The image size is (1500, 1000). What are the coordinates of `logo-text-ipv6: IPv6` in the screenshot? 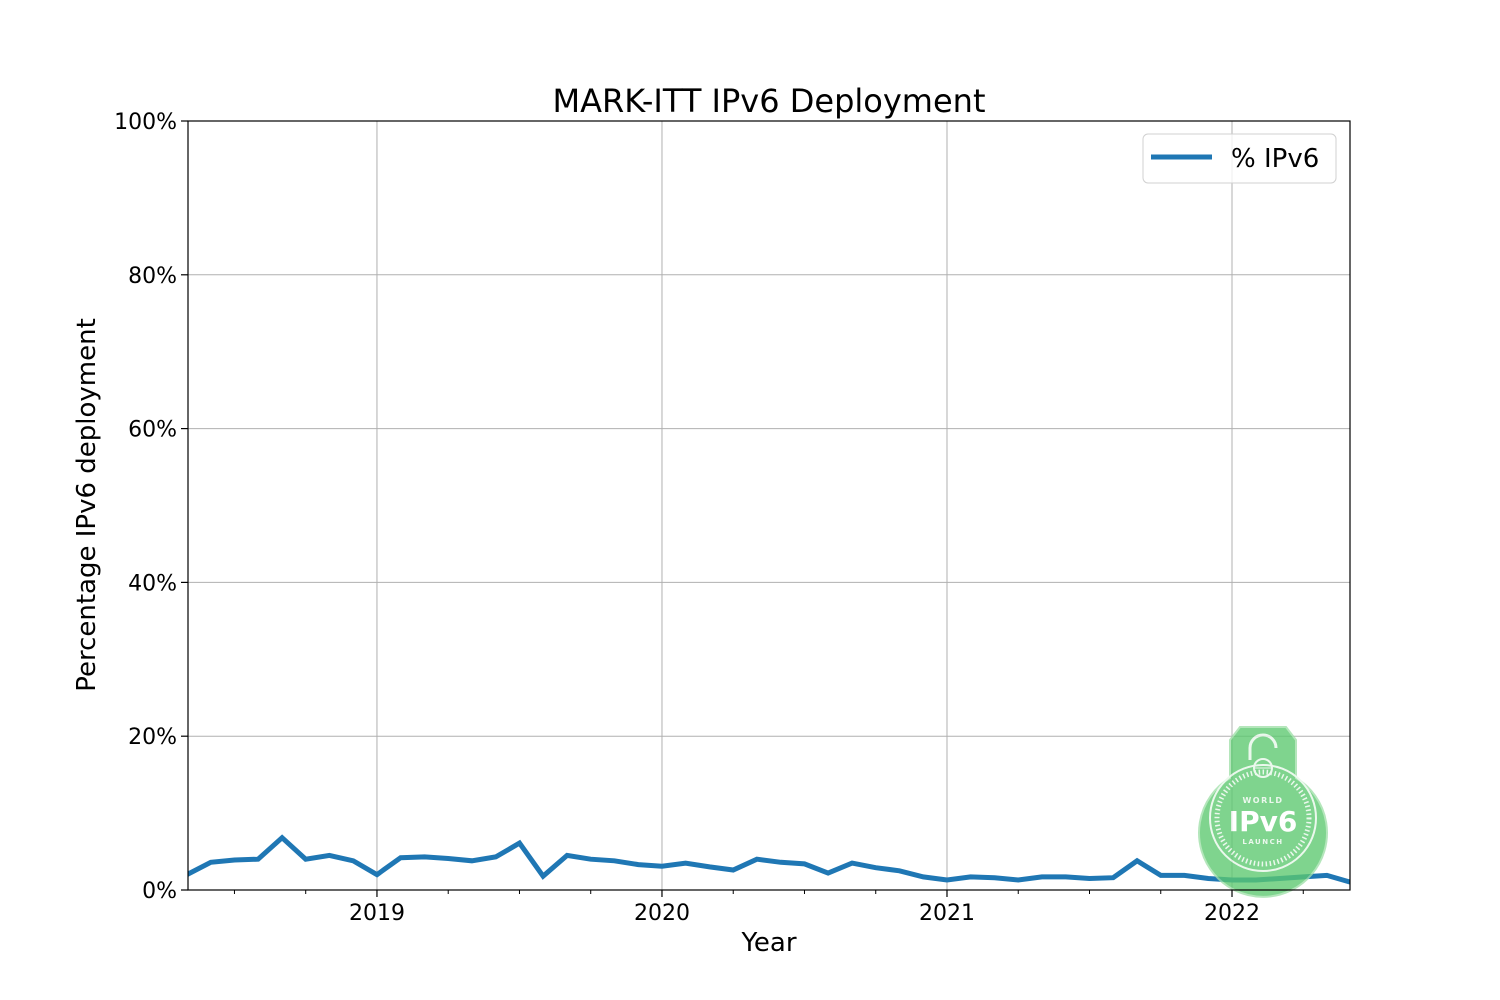 It's located at (1263, 821).